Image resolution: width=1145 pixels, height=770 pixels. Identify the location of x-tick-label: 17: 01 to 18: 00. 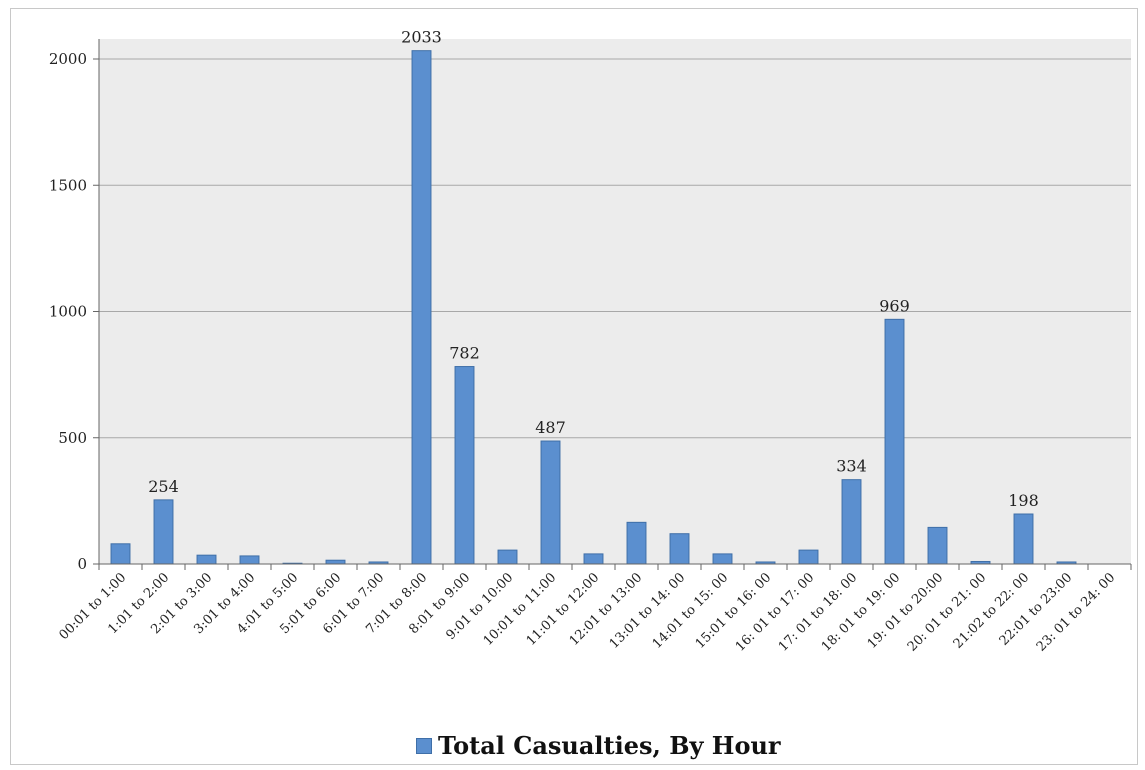
(818, 612).